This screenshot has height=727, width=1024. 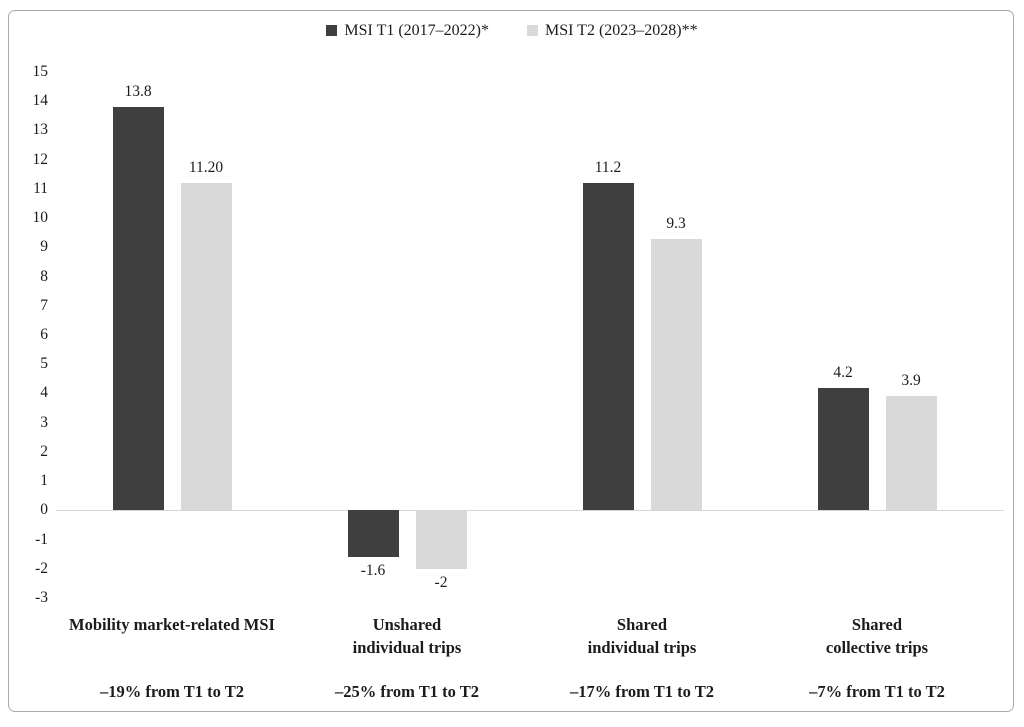 What do you see at coordinates (40, 188) in the screenshot?
I see `y-axis-tick-label: 11` at bounding box center [40, 188].